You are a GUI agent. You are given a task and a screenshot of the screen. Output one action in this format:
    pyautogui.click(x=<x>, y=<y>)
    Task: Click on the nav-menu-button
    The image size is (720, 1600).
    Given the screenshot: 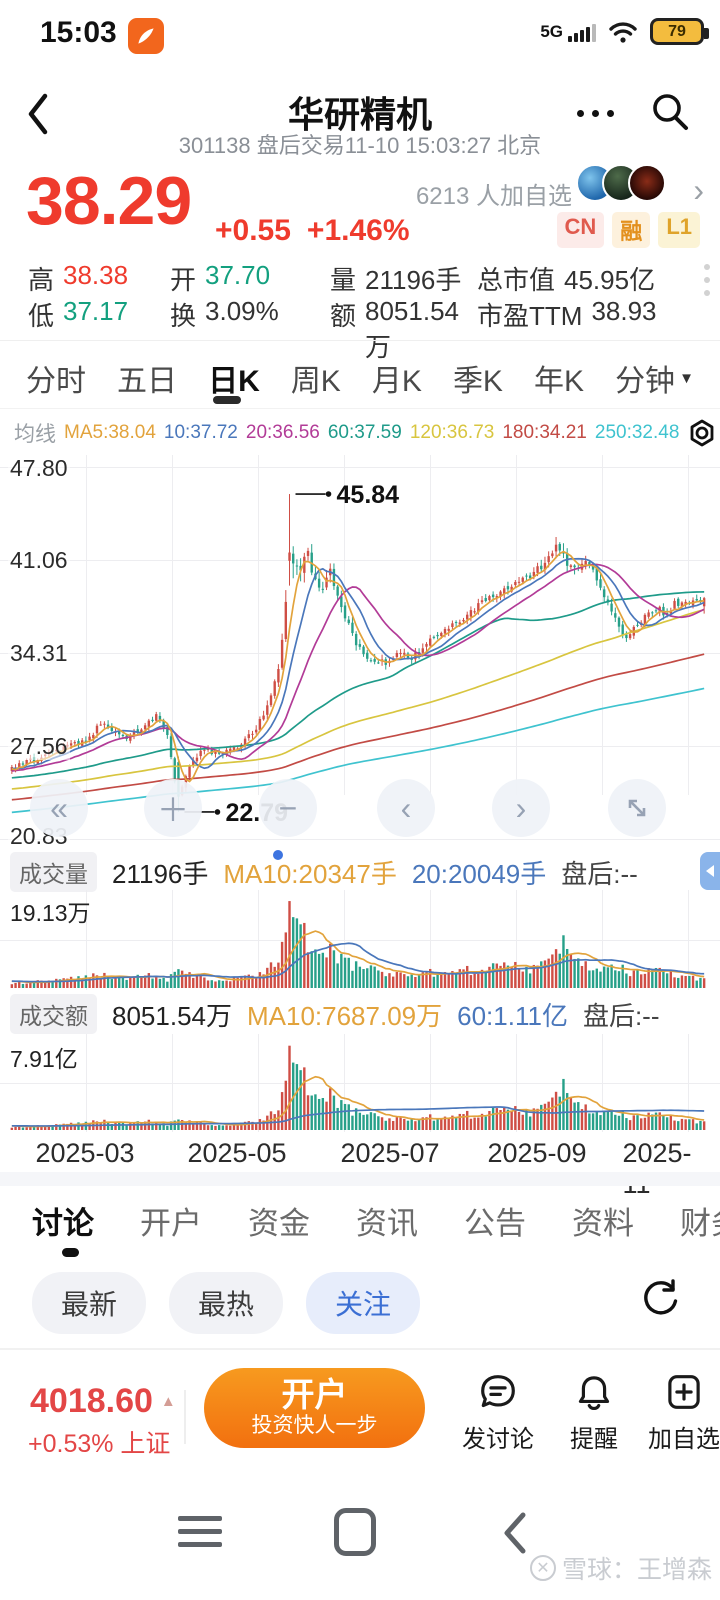 What is the action you would take?
    pyautogui.click(x=200, y=1531)
    